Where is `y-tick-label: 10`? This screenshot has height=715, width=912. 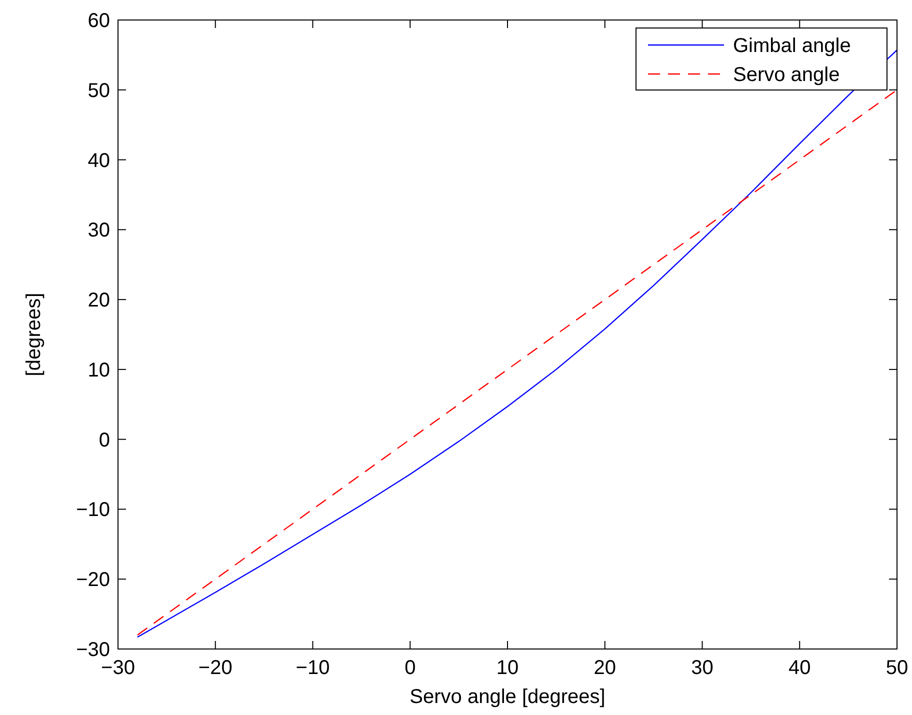
y-tick-label: 10 is located at coordinates (99, 370).